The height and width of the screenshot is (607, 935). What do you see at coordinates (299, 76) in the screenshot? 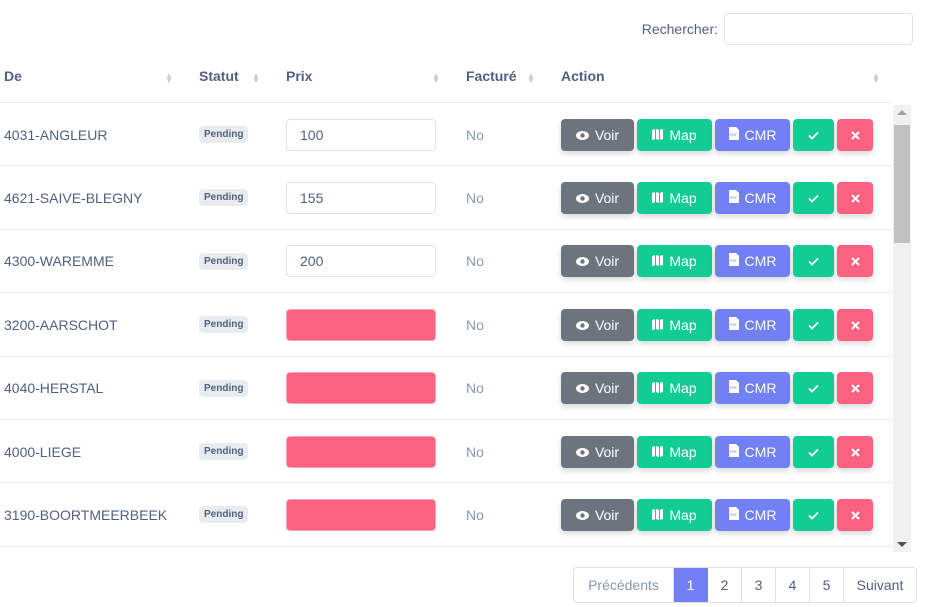
I see `column-header-prix: Prix` at bounding box center [299, 76].